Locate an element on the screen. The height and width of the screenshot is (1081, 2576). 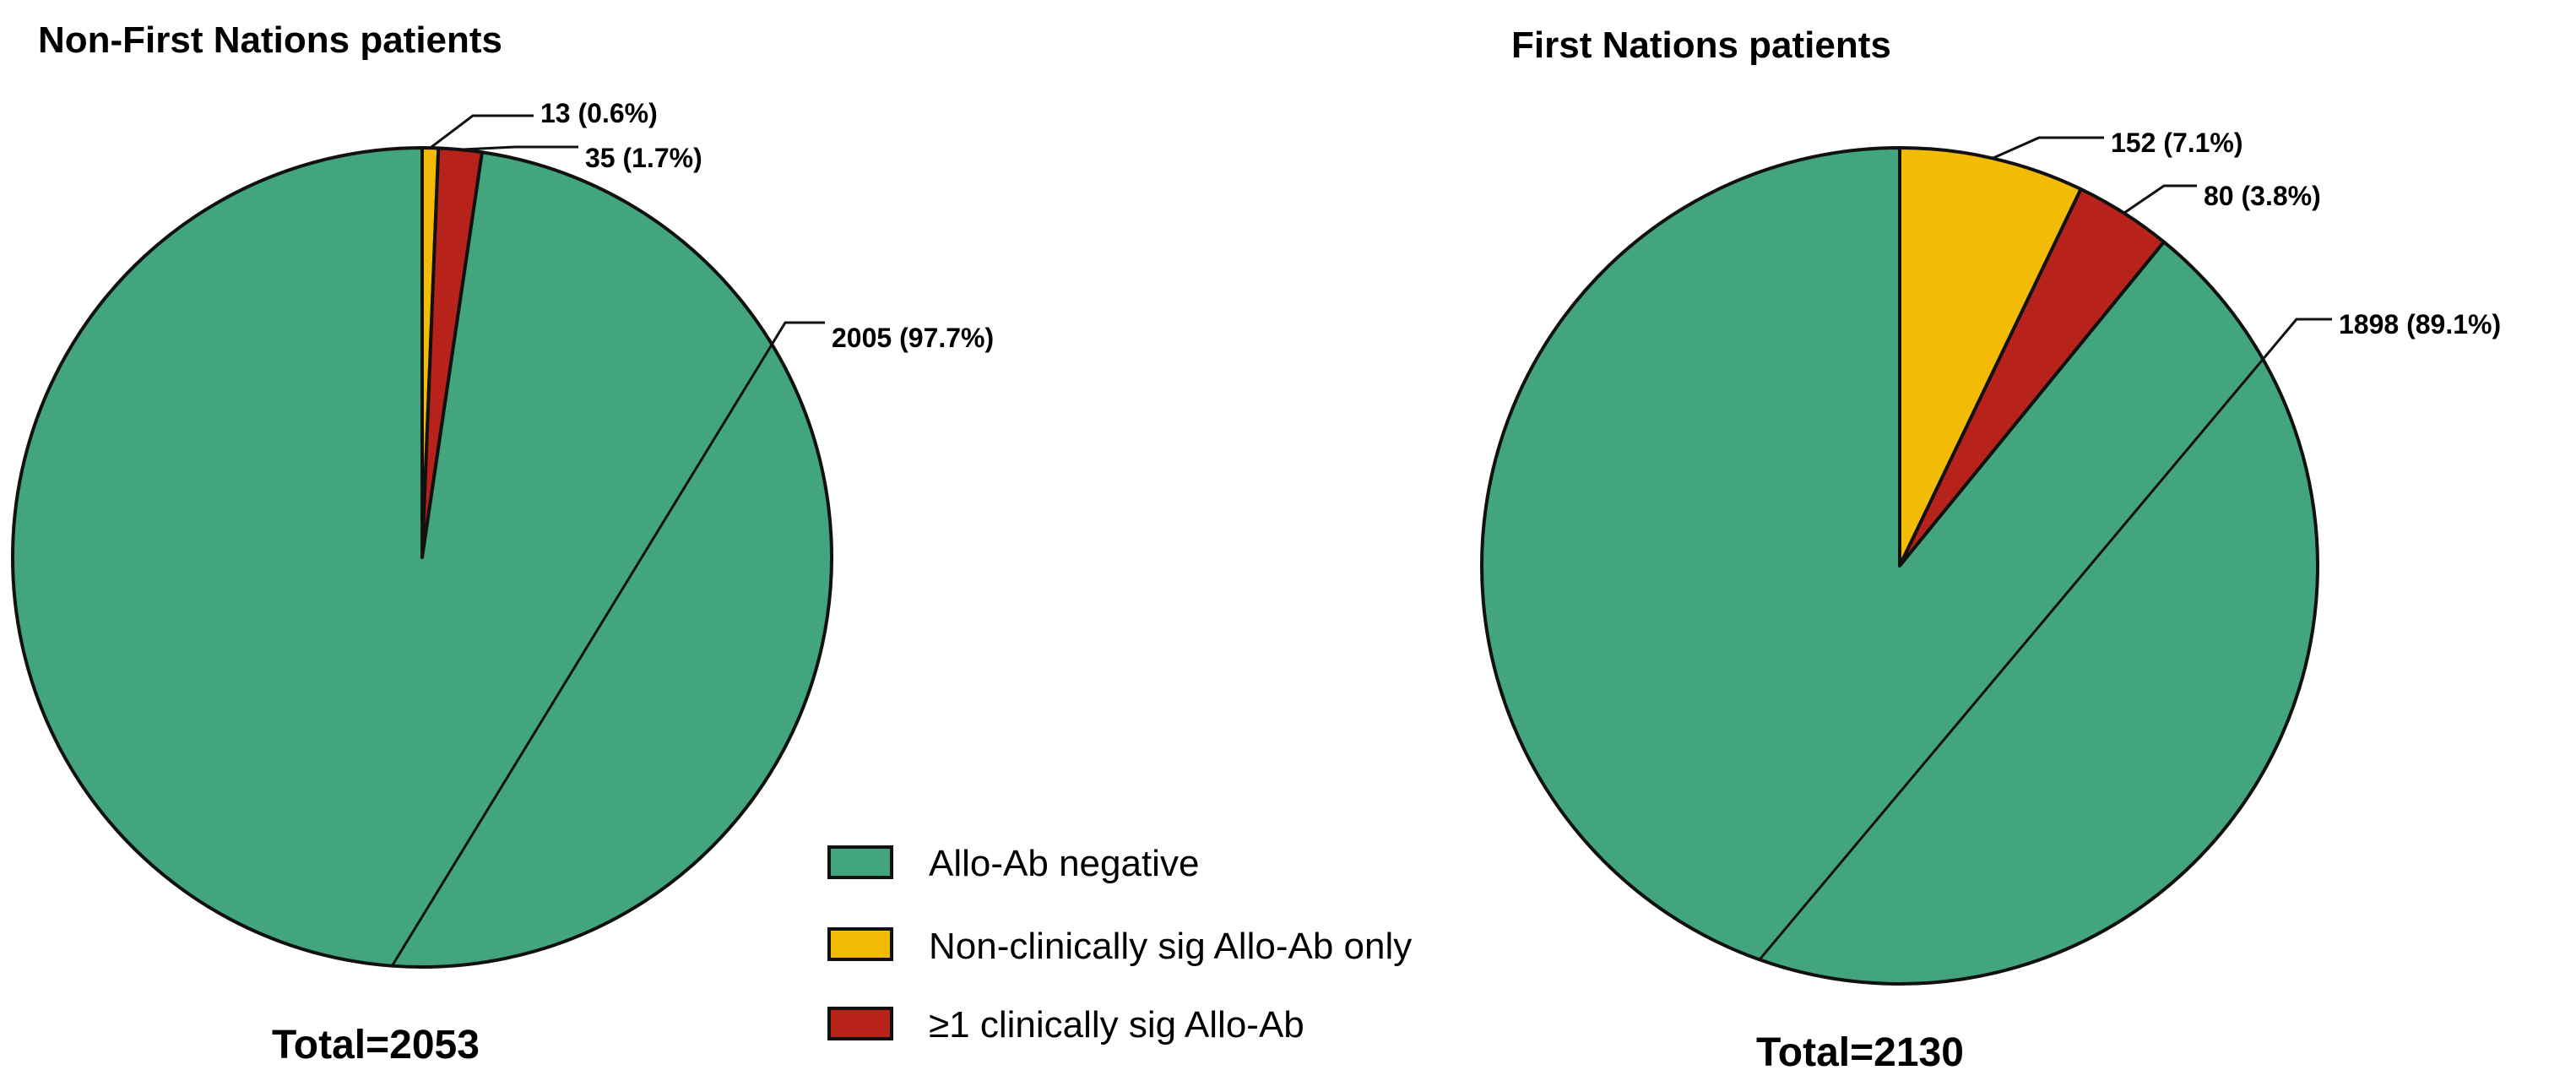
chart-title-non-first-nations: Non-First Nations patients is located at coordinates (270, 40).